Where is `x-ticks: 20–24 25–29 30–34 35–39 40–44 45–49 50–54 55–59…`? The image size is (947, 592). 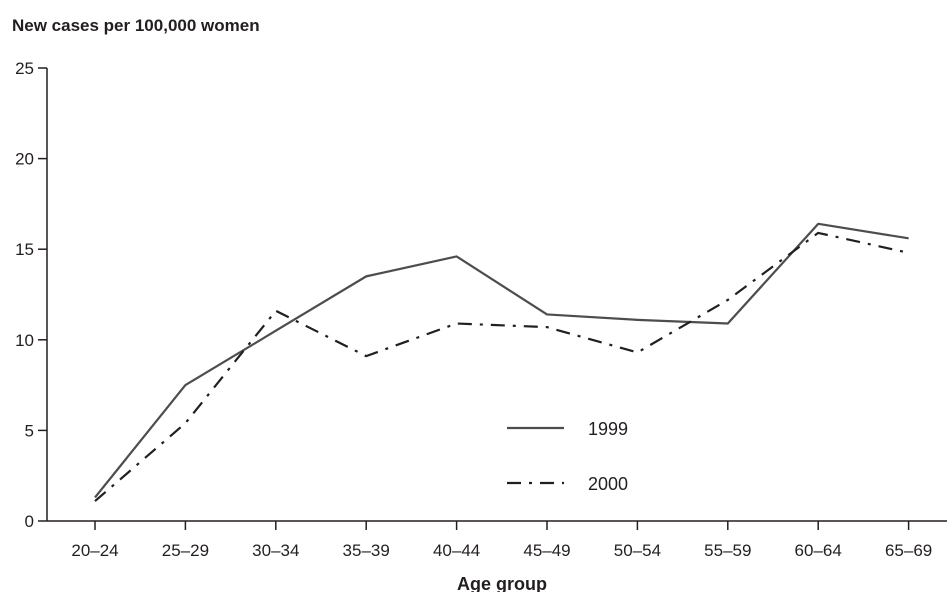 x-ticks: 20–24 25–29 30–34 35–39 40–44 45–49 50–54 55–59… is located at coordinates (501, 540).